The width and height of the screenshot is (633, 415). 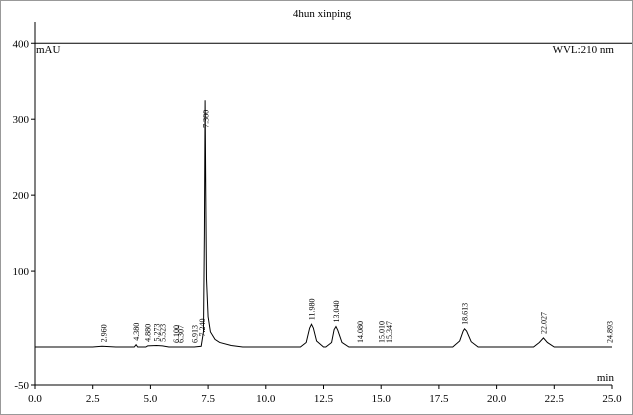 What do you see at coordinates (208, 399) in the screenshot?
I see `x-tick-label: 7.5` at bounding box center [208, 399].